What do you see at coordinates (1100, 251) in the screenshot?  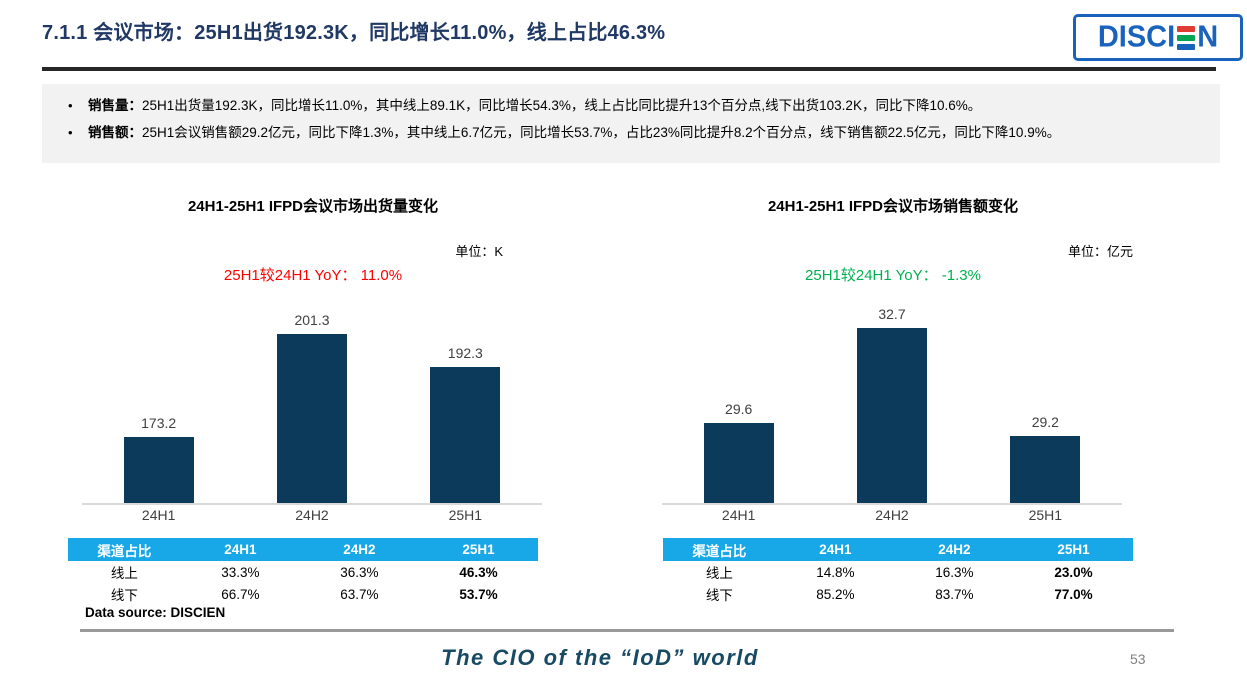 I see `unit-label: 单位：亿元` at bounding box center [1100, 251].